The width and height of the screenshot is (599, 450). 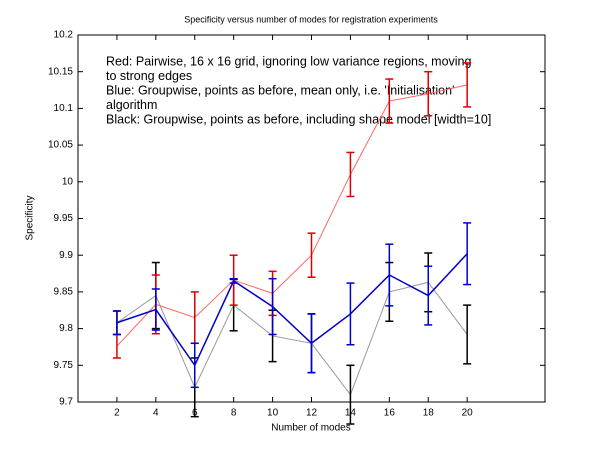 What do you see at coordinates (312, 413) in the screenshot?
I see `x-tick-label: 12` at bounding box center [312, 413].